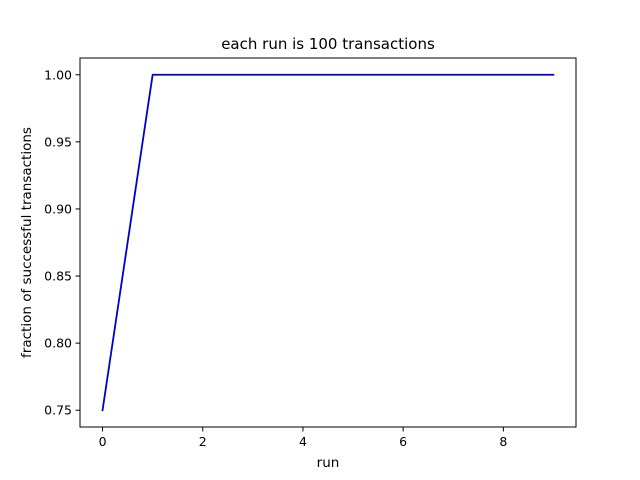  Describe the element at coordinates (328, 44) in the screenshot. I see `chart-title: each run is 100 transactions` at that location.